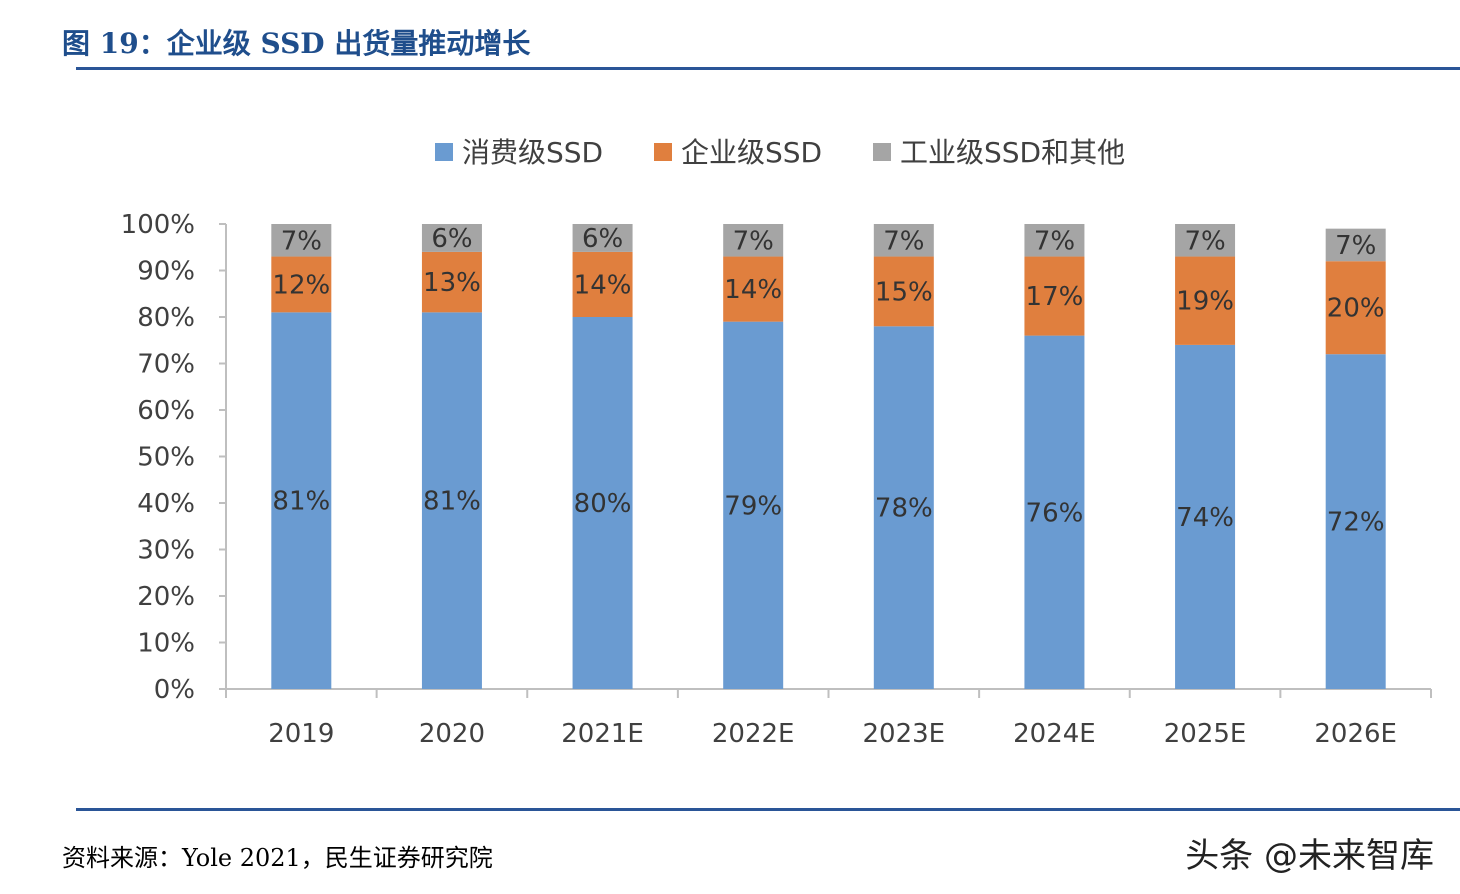  I want to click on data-label: 74%, so click(1205, 518).